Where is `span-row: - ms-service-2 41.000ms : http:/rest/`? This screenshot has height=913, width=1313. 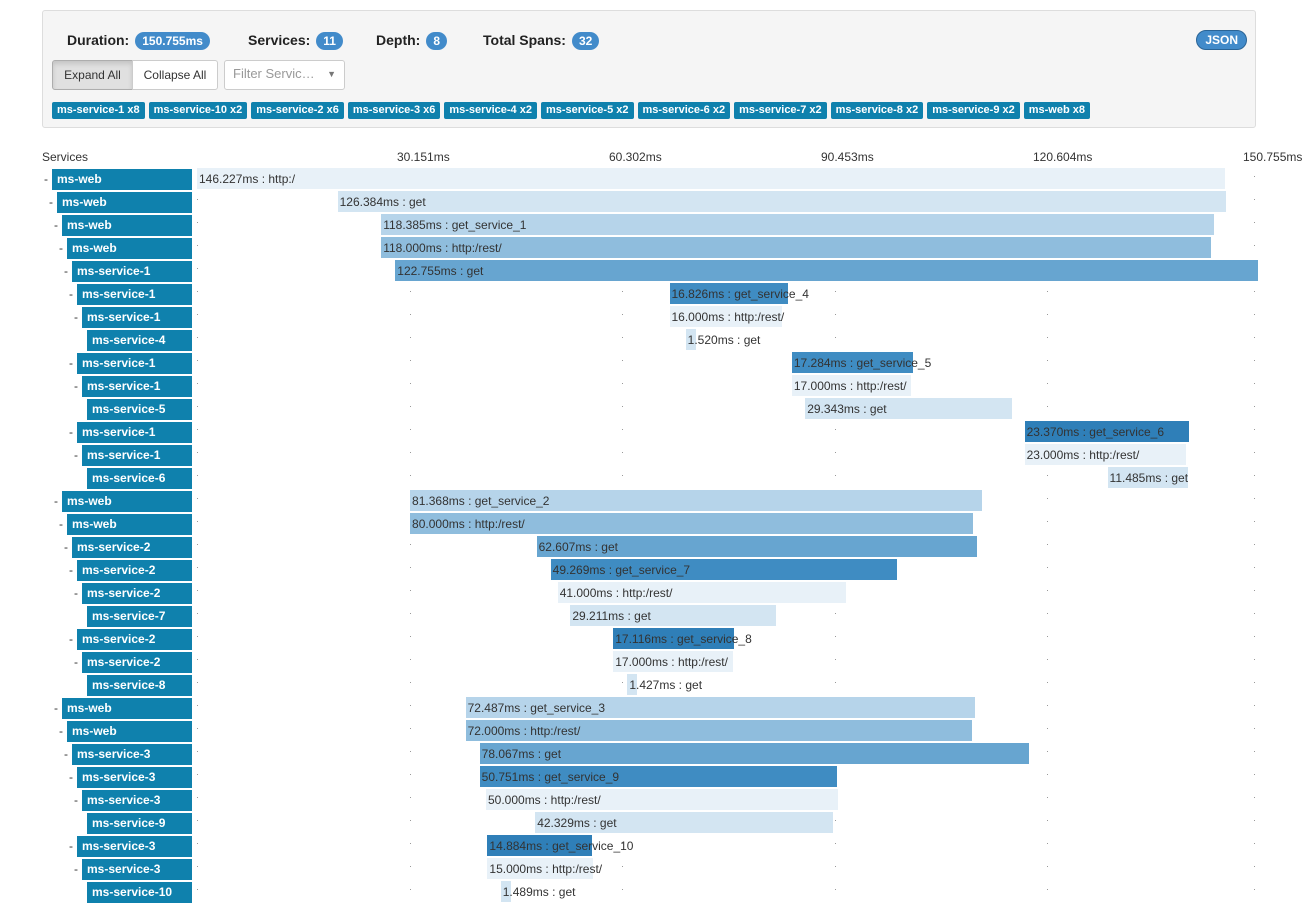
span-row: - ms-service-2 41.000ms : http:/rest/ is located at coordinates (656, 593).